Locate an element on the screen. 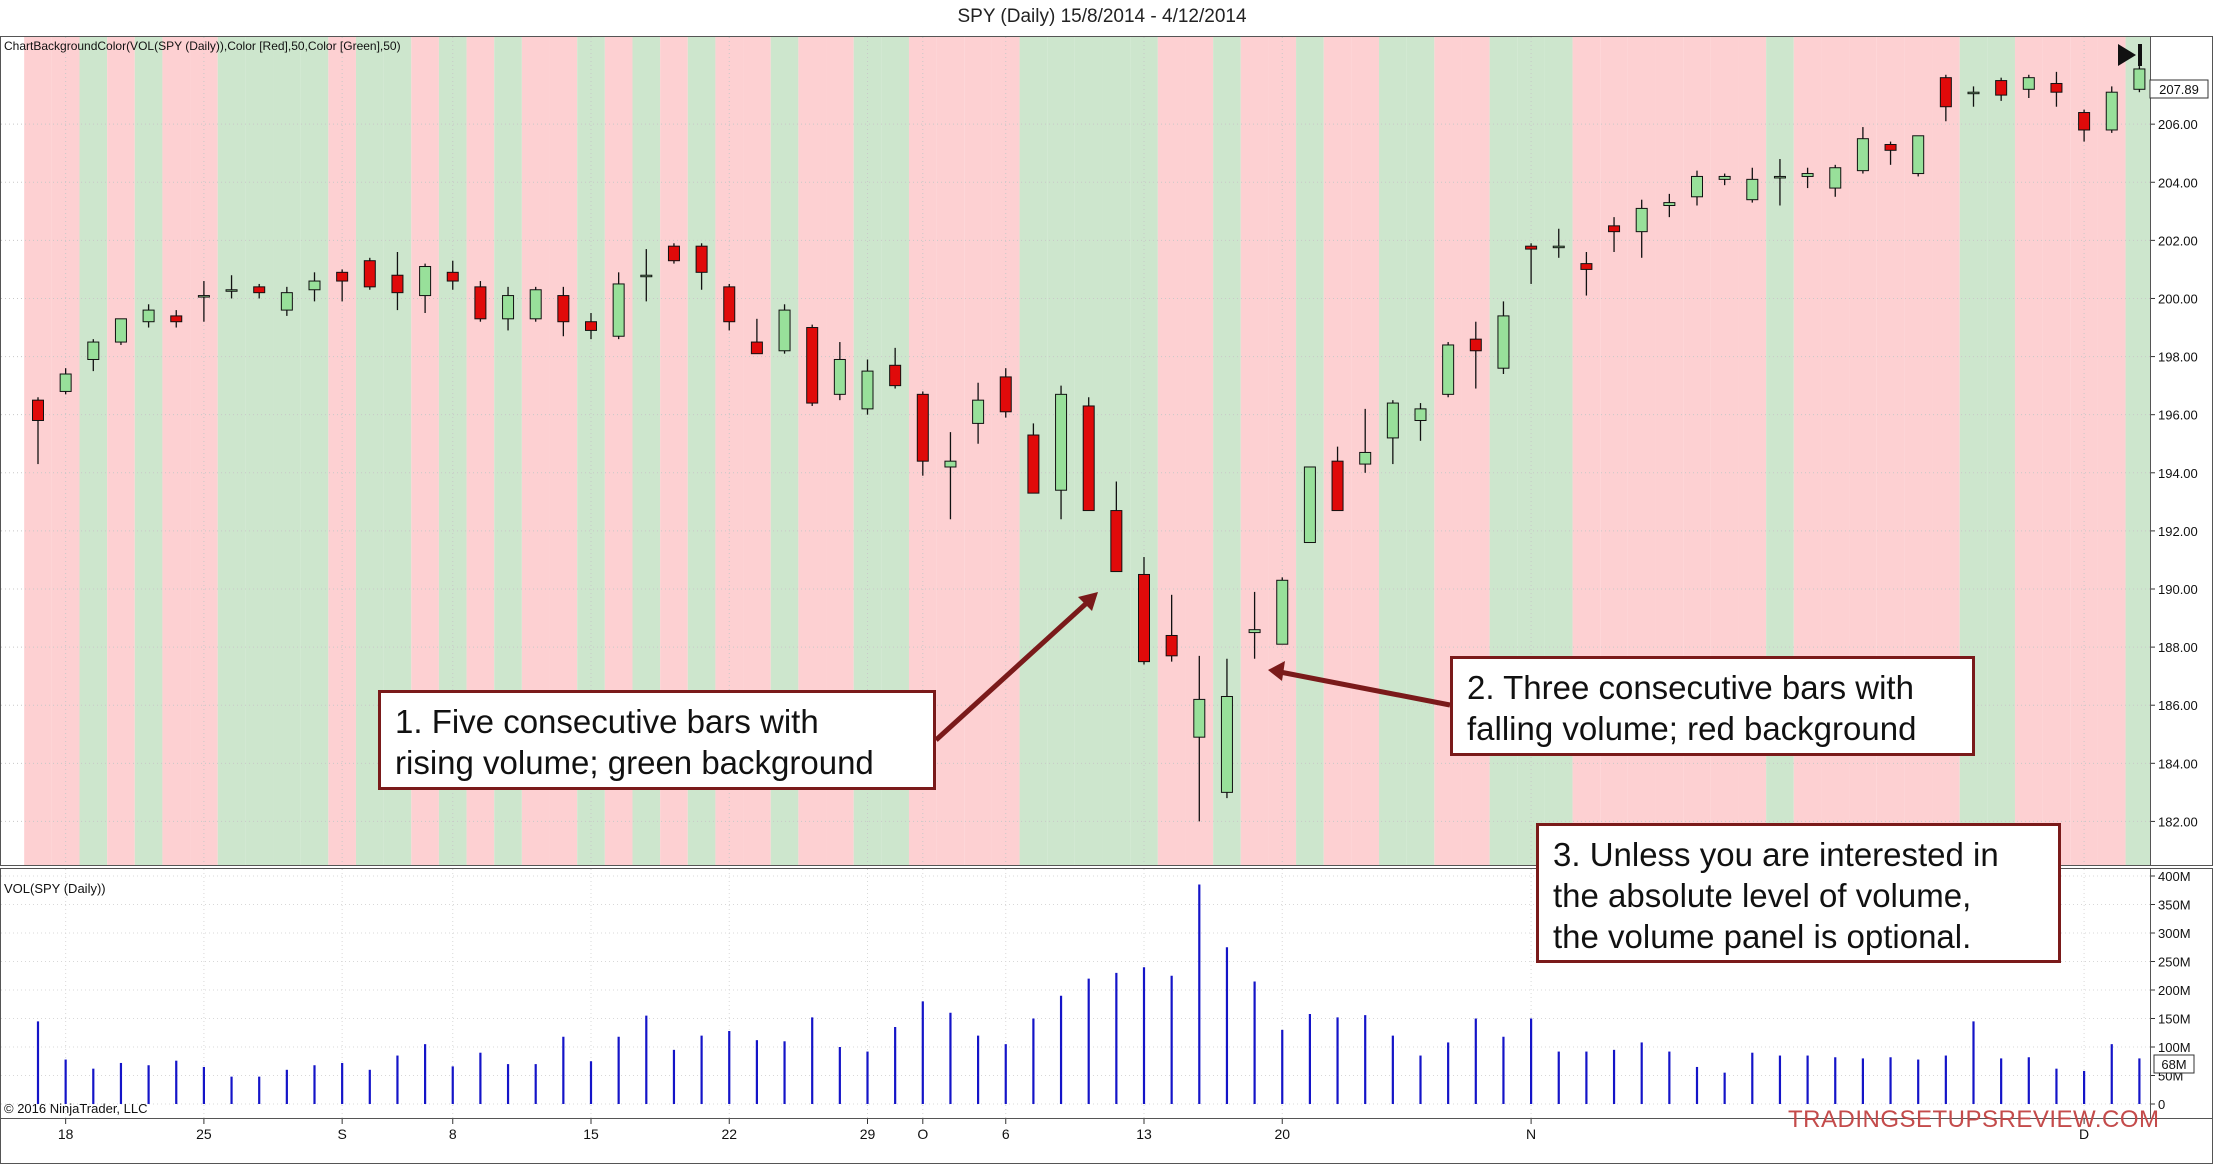 Image resolution: width=2214 pixels, height=1170 pixels. time-tick-label: 8 is located at coordinates (453, 1134).